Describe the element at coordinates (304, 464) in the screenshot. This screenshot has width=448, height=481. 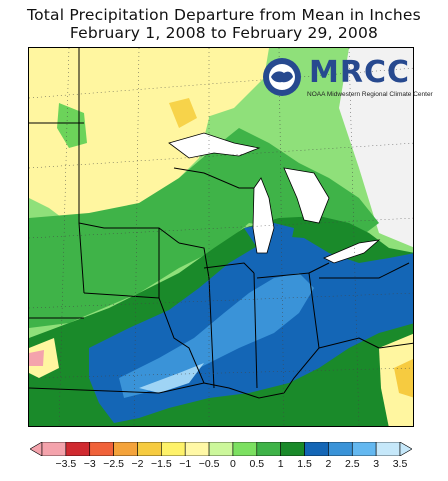
I see `legend-tick-label: 1.5` at that location.